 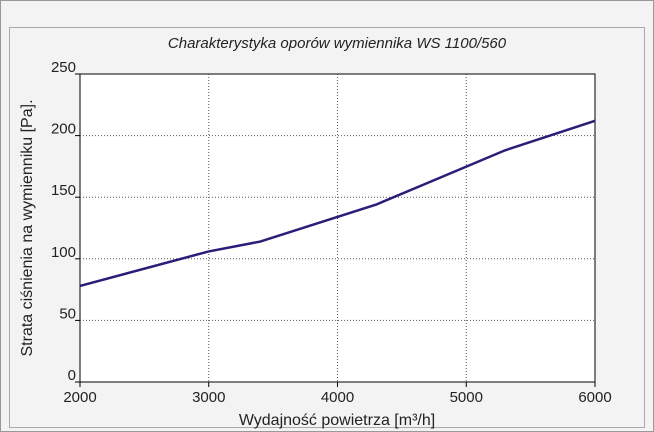 I want to click on x-tick-label: 4000, so click(x=337, y=397).